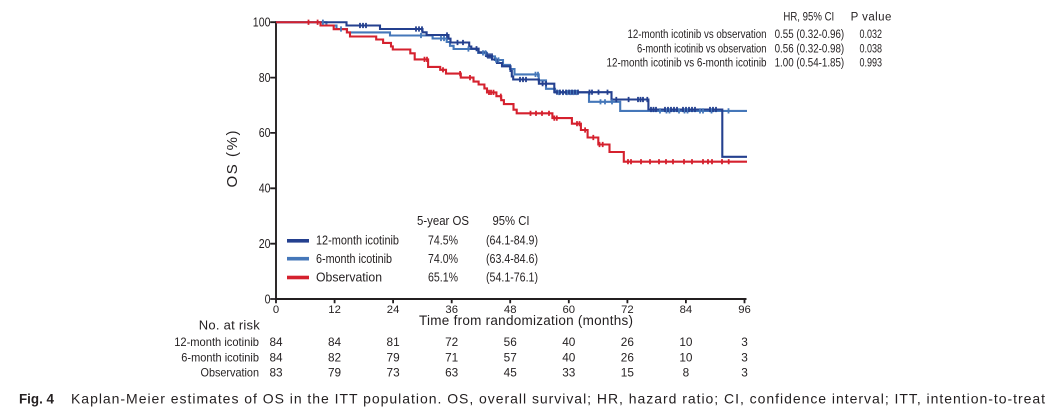  Describe the element at coordinates (808, 18) in the screenshot. I see `svg-text: HR, 95% CI` at that location.